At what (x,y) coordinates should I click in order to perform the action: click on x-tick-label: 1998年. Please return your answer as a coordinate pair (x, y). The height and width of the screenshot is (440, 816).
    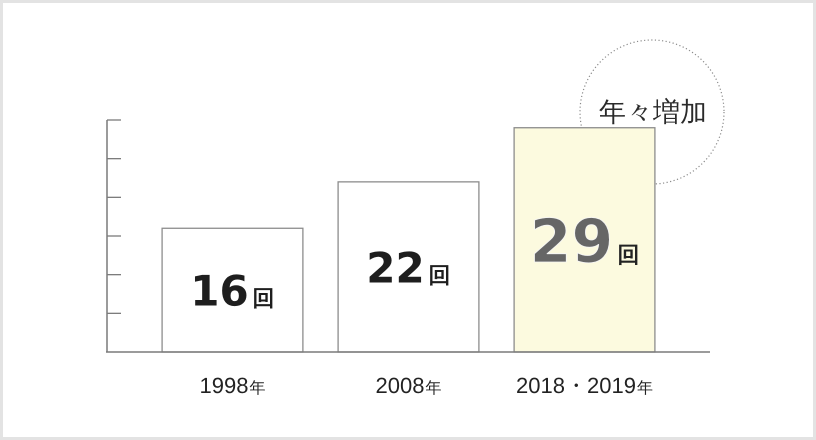
    Looking at the image, I should click on (233, 385).